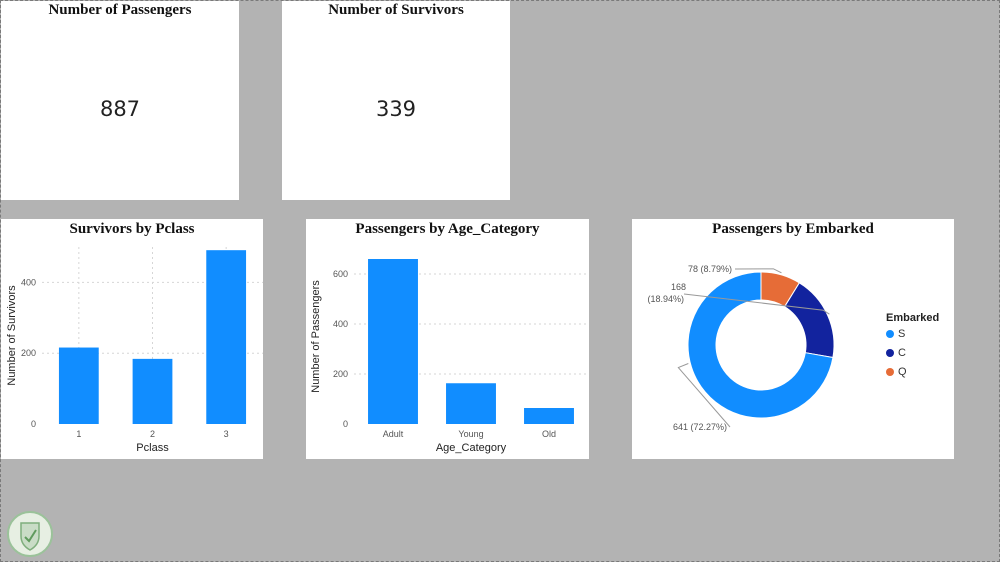 The image size is (1000, 562). What do you see at coordinates (226, 434) in the screenshot?
I see `x-tick-label: 3` at bounding box center [226, 434].